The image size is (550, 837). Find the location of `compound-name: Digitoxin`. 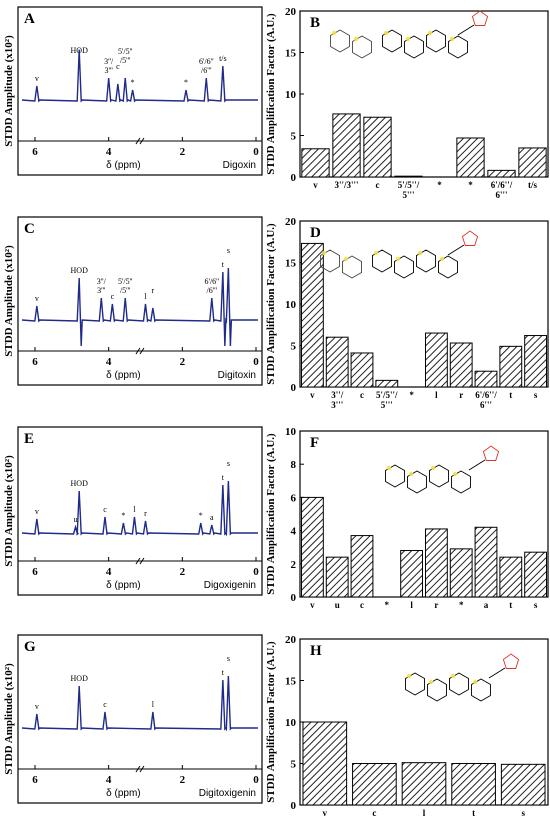

compound-name: Digitoxin is located at coordinates (237, 375).